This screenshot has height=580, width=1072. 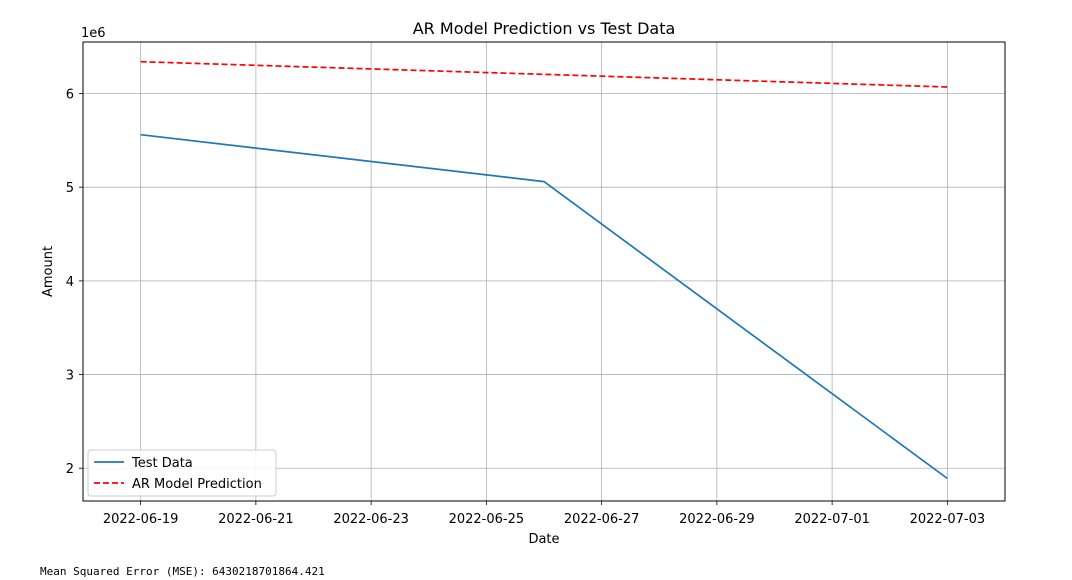 I want to click on legend-label: AR Model Prediction, so click(x=197, y=484).